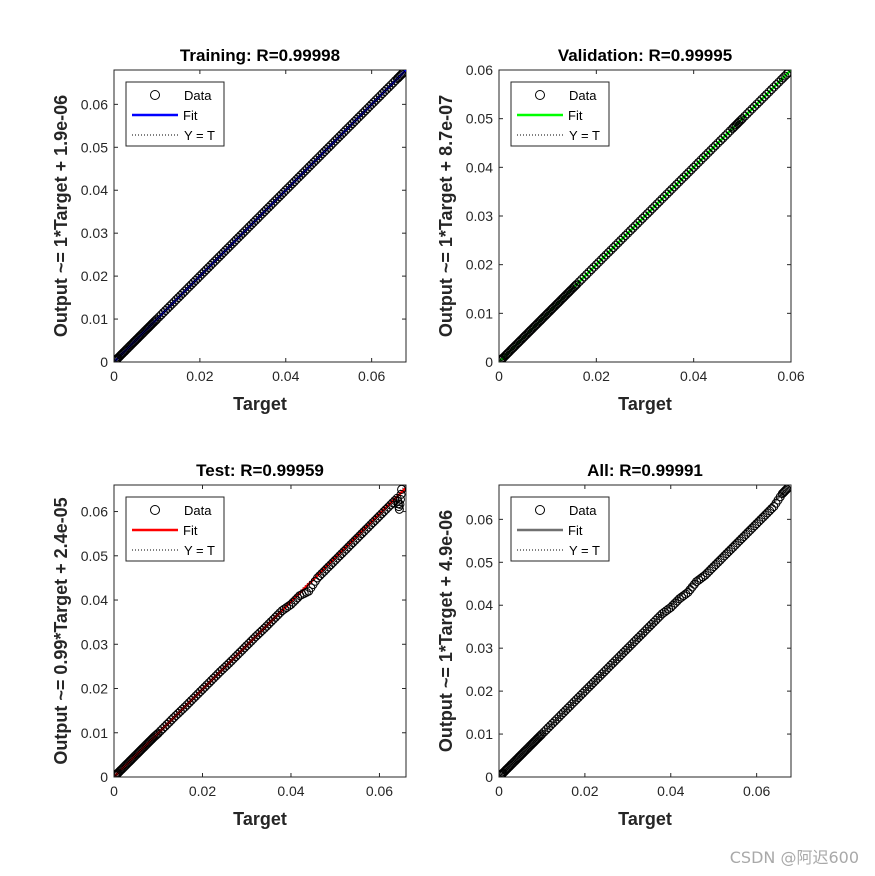  What do you see at coordinates (61, 630) in the screenshot?
I see `y-axis-label: Output ~= 0.99*Target + 2.4e-05` at bounding box center [61, 630].